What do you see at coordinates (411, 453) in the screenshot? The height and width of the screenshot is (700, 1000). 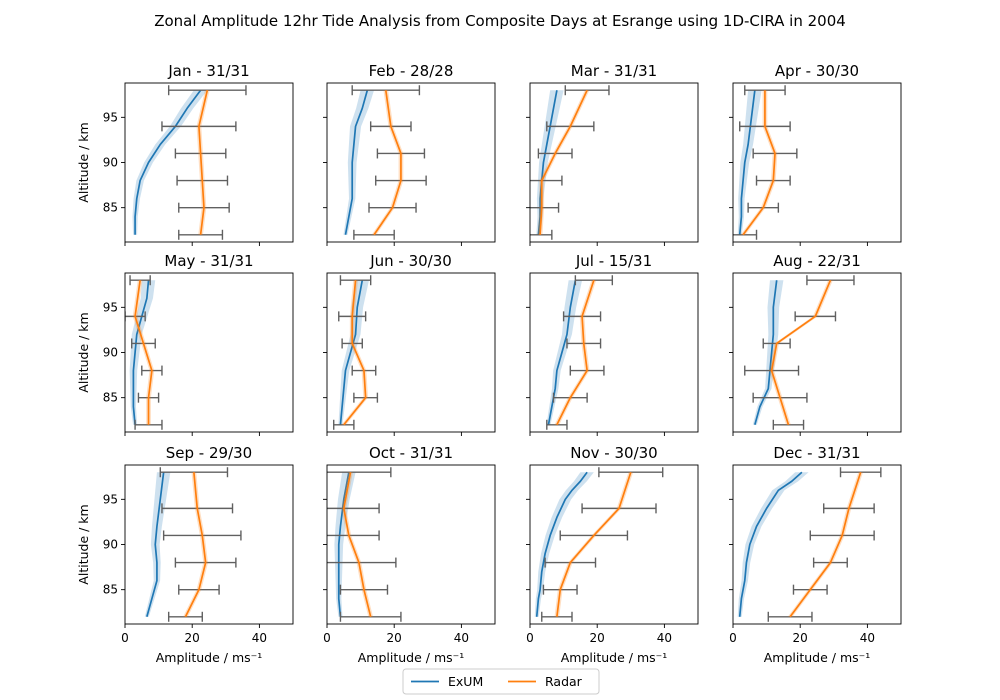 I see `subplot-title: Oct - 31/31` at bounding box center [411, 453].